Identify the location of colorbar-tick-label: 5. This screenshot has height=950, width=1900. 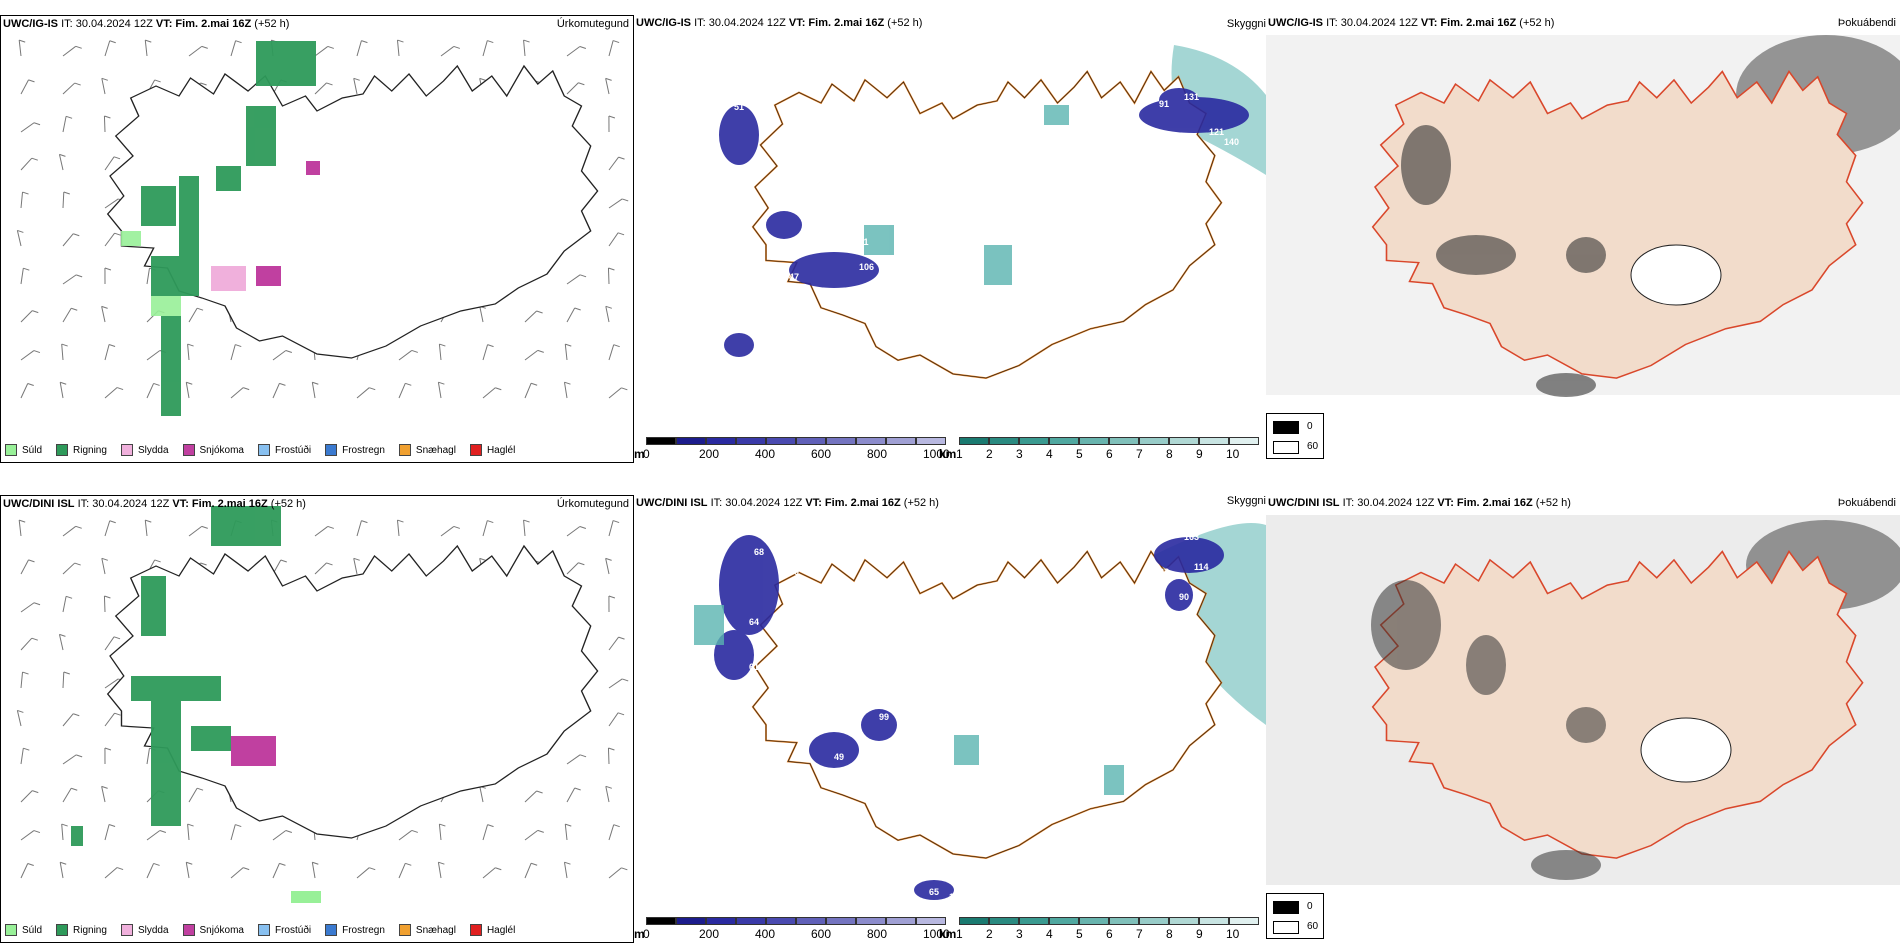
(1079, 934).